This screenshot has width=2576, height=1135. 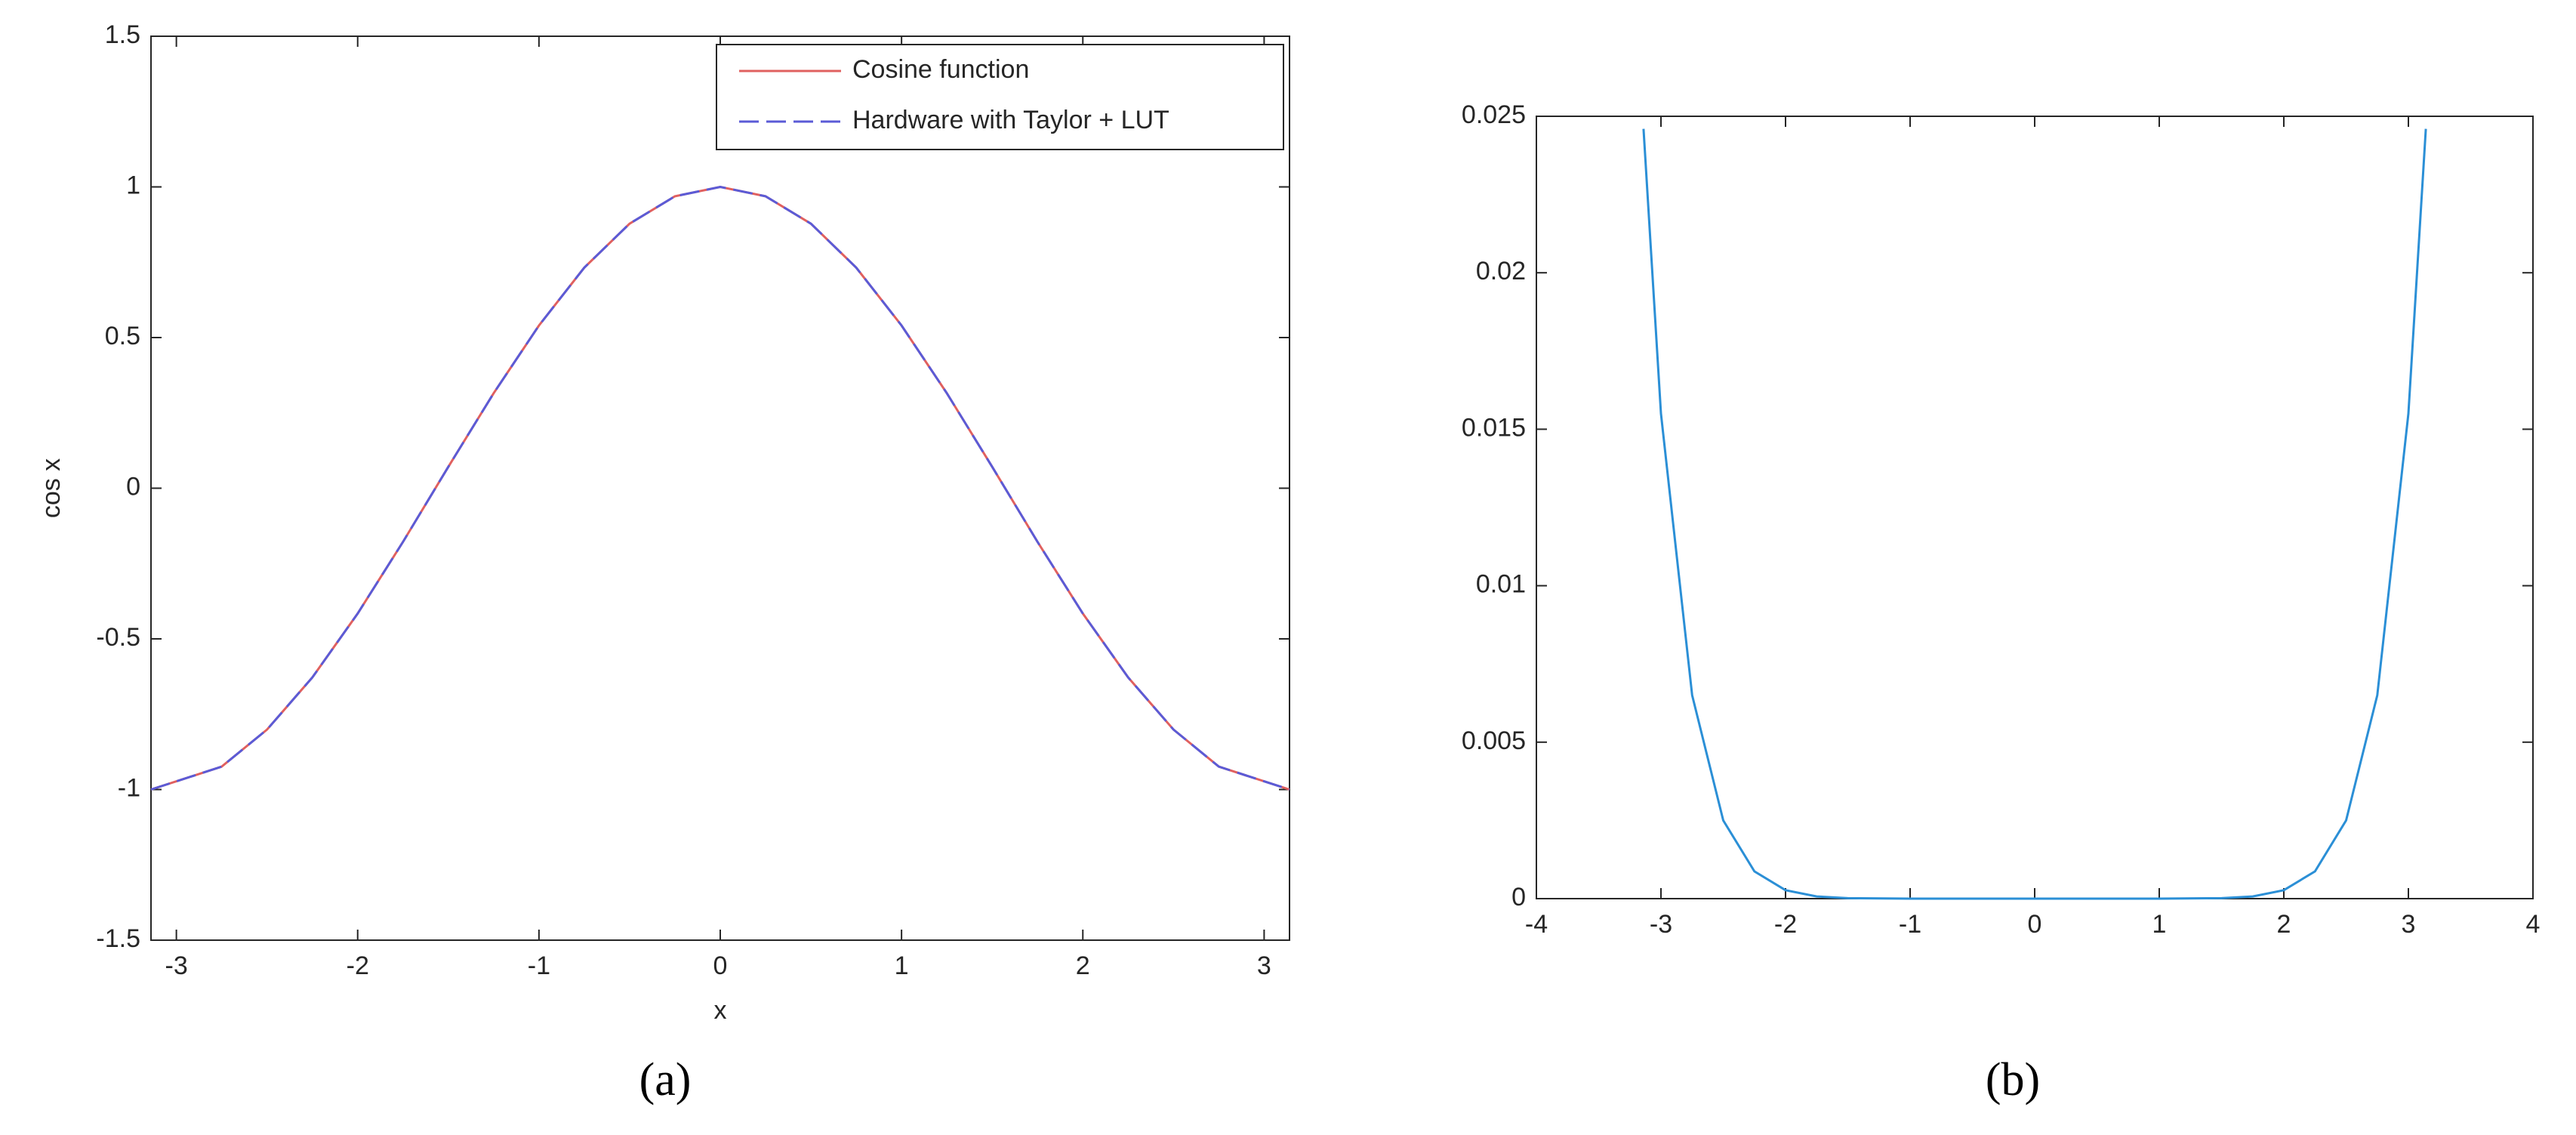 I want to click on y-tick-label: -0.5, so click(x=118, y=637).